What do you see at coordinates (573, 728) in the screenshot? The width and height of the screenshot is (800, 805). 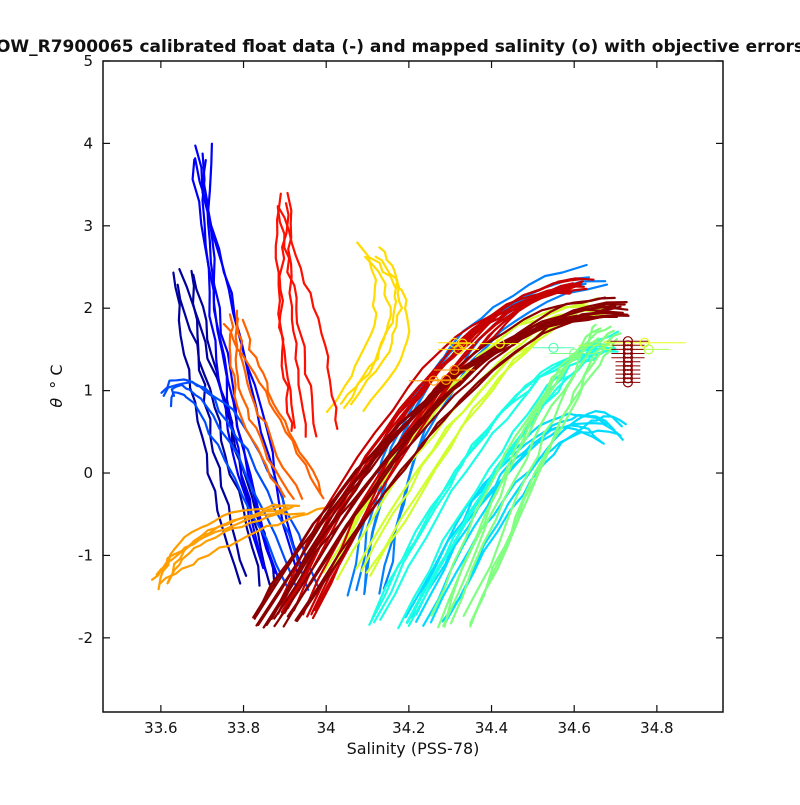 I see `x-tick-label: 34.6` at bounding box center [573, 728].